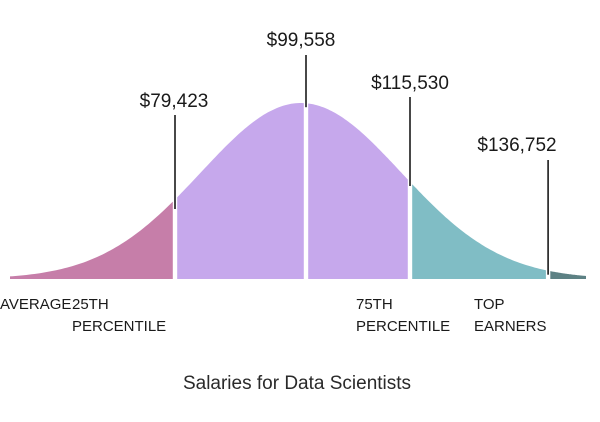 The width and height of the screenshot is (600, 422). Describe the element at coordinates (516, 145) in the screenshot. I see `marker-value-label: $136,752` at that location.